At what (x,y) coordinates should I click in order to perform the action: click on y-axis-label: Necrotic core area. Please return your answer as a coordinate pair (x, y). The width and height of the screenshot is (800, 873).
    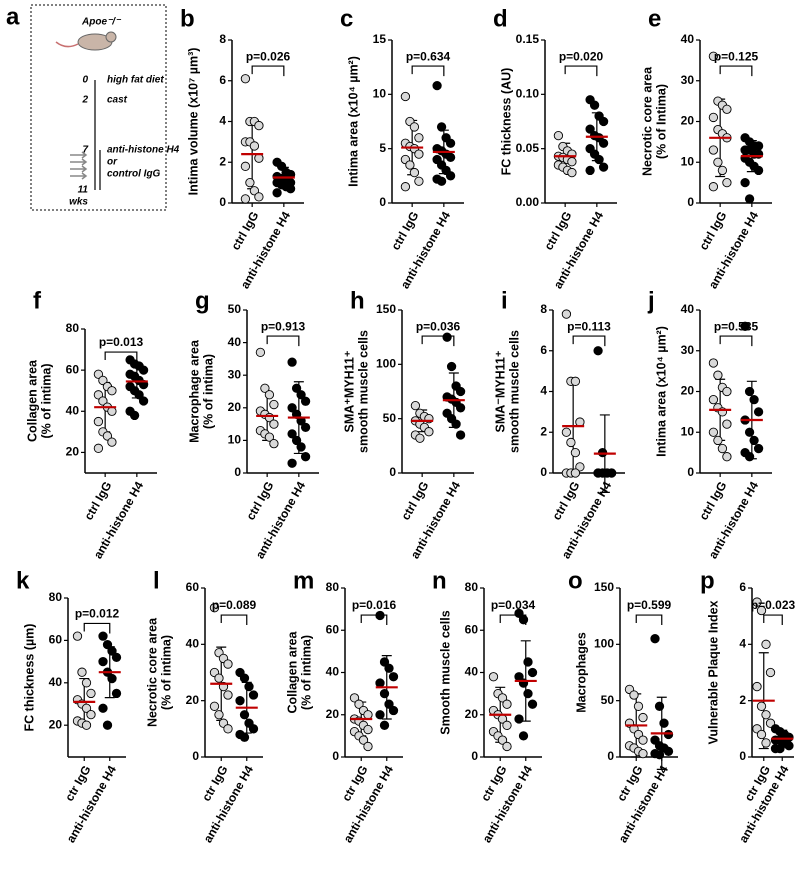
    Looking at the image, I should click on (152, 672).